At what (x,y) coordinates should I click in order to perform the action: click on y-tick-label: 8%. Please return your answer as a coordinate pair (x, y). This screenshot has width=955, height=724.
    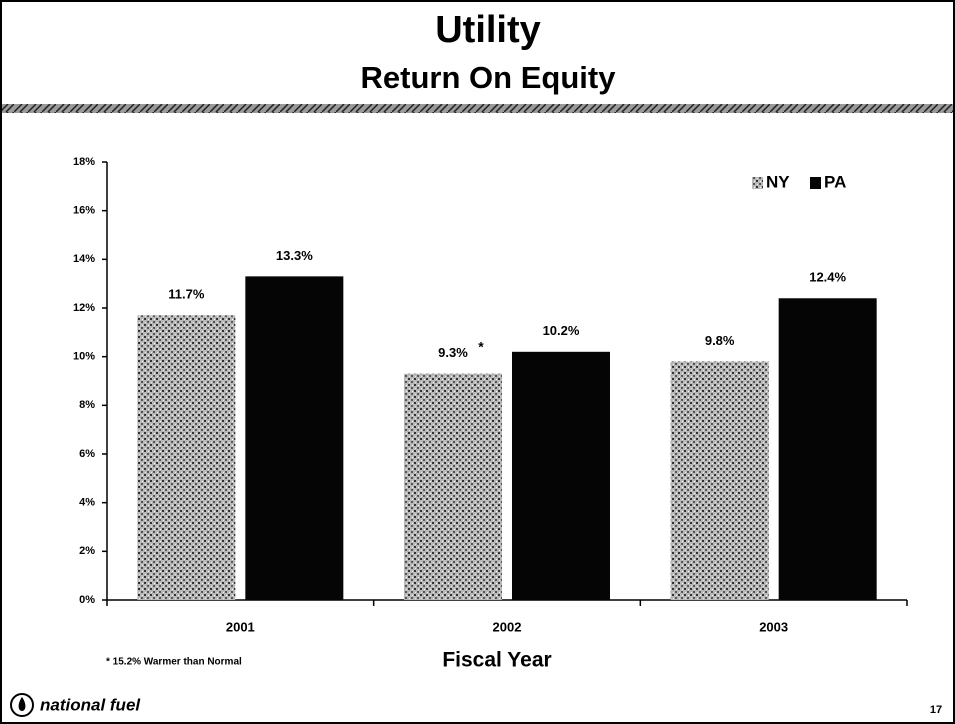
    Looking at the image, I should click on (87, 405).